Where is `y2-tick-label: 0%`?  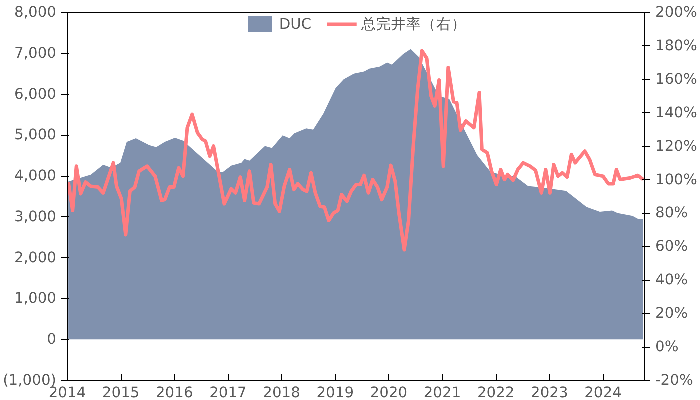
y2-tick-label: 0% is located at coordinates (667, 347).